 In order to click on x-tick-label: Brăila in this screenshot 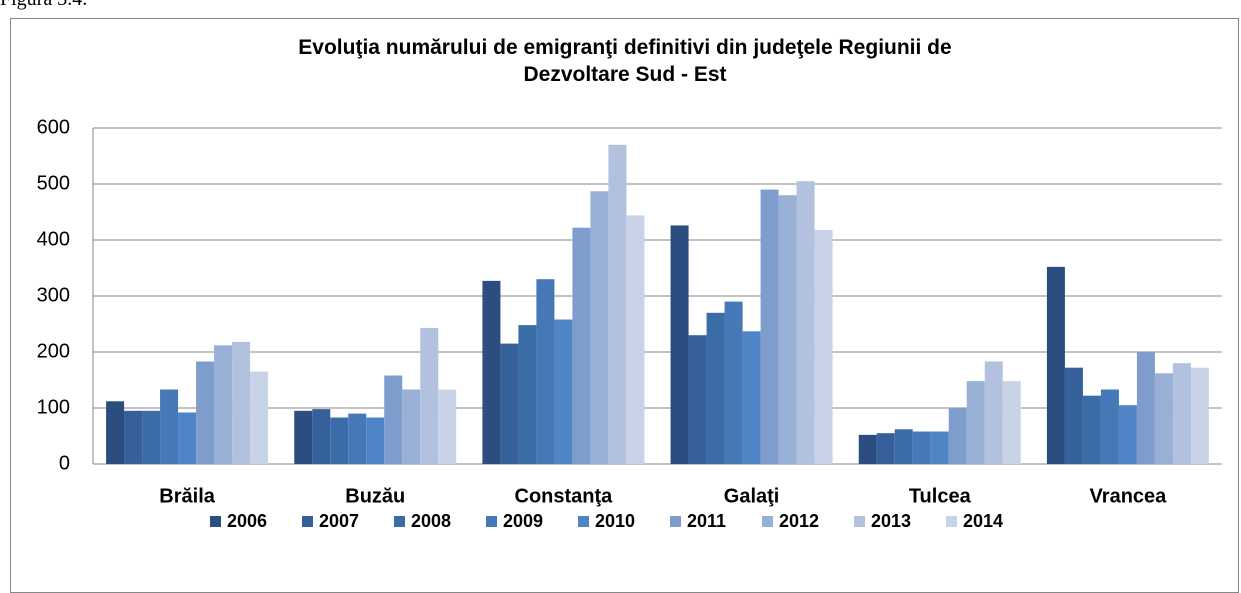, I will do `click(187, 496)`.